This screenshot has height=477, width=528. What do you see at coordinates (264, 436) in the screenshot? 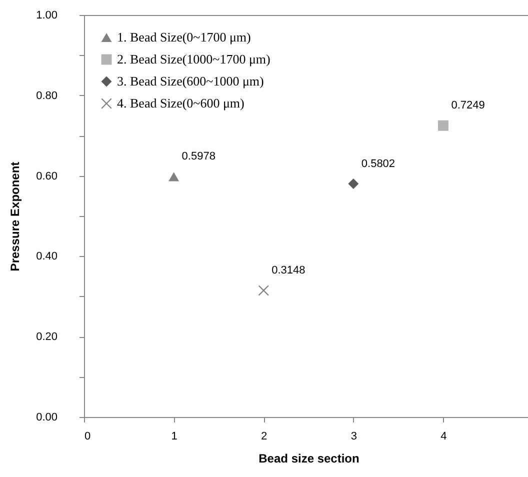
I see `x-tick-label: 2` at bounding box center [264, 436].